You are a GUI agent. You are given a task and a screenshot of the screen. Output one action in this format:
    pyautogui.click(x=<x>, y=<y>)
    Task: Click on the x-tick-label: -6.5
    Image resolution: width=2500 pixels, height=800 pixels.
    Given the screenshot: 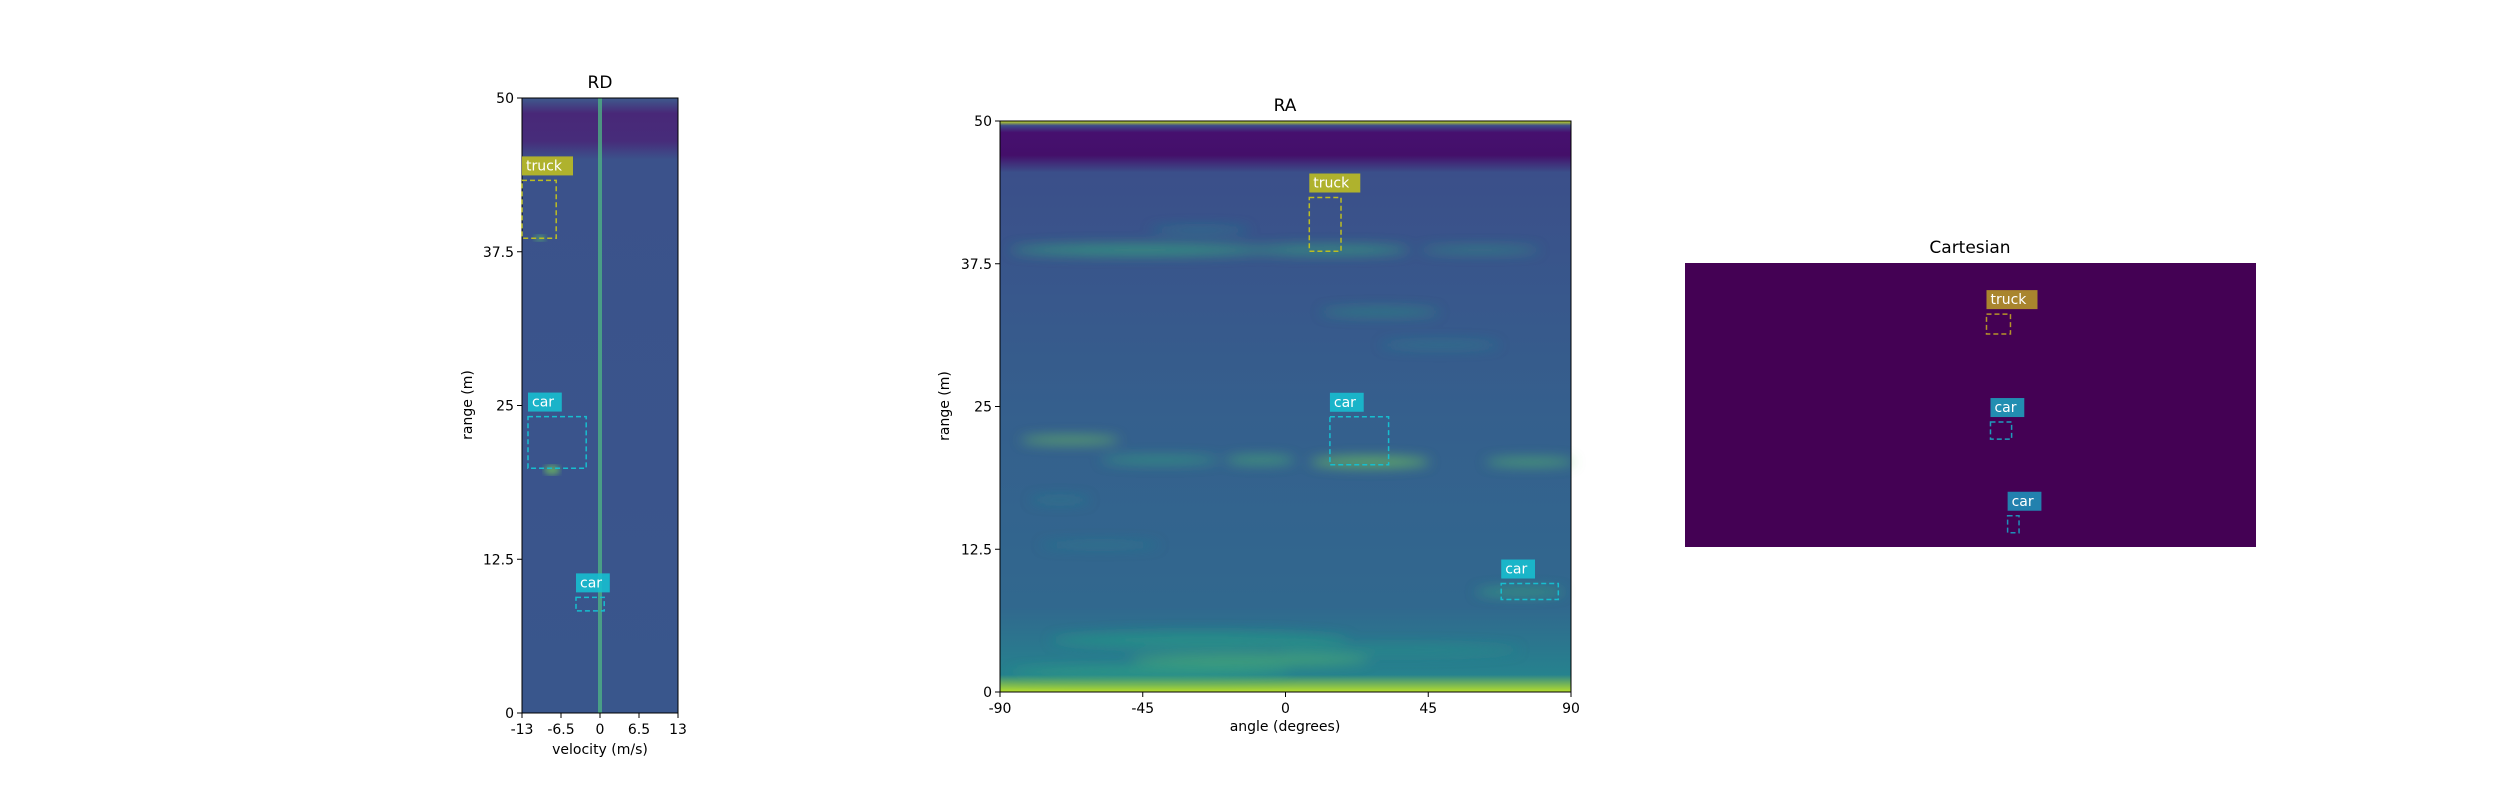 What is the action you would take?
    pyautogui.click(x=560, y=730)
    